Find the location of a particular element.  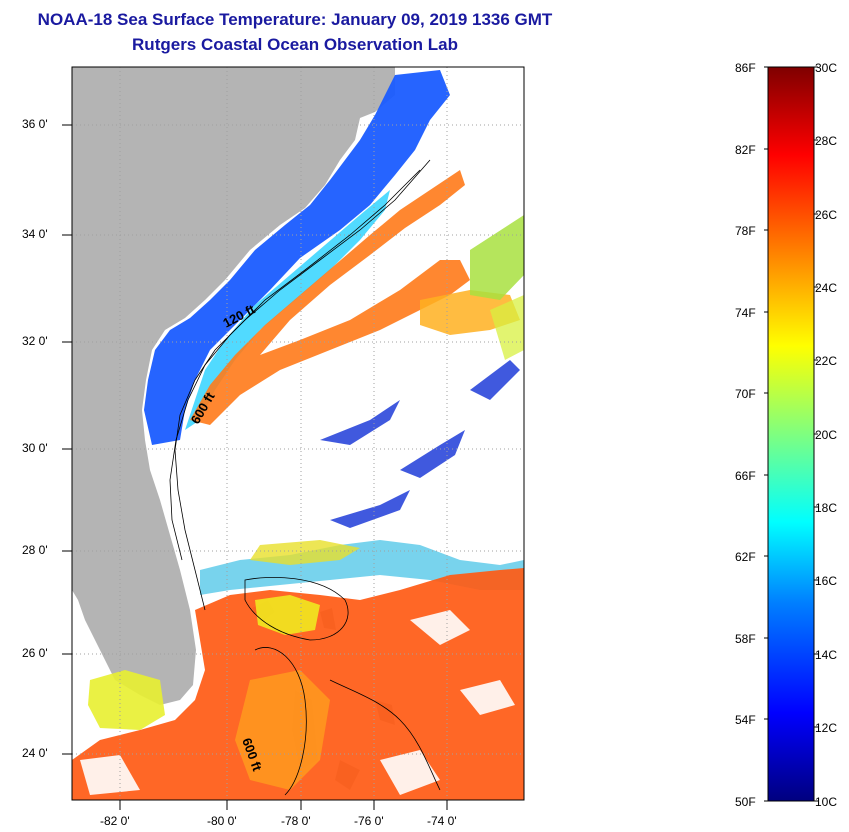

colorbar-f-label: 74F is located at coordinates (745, 313).